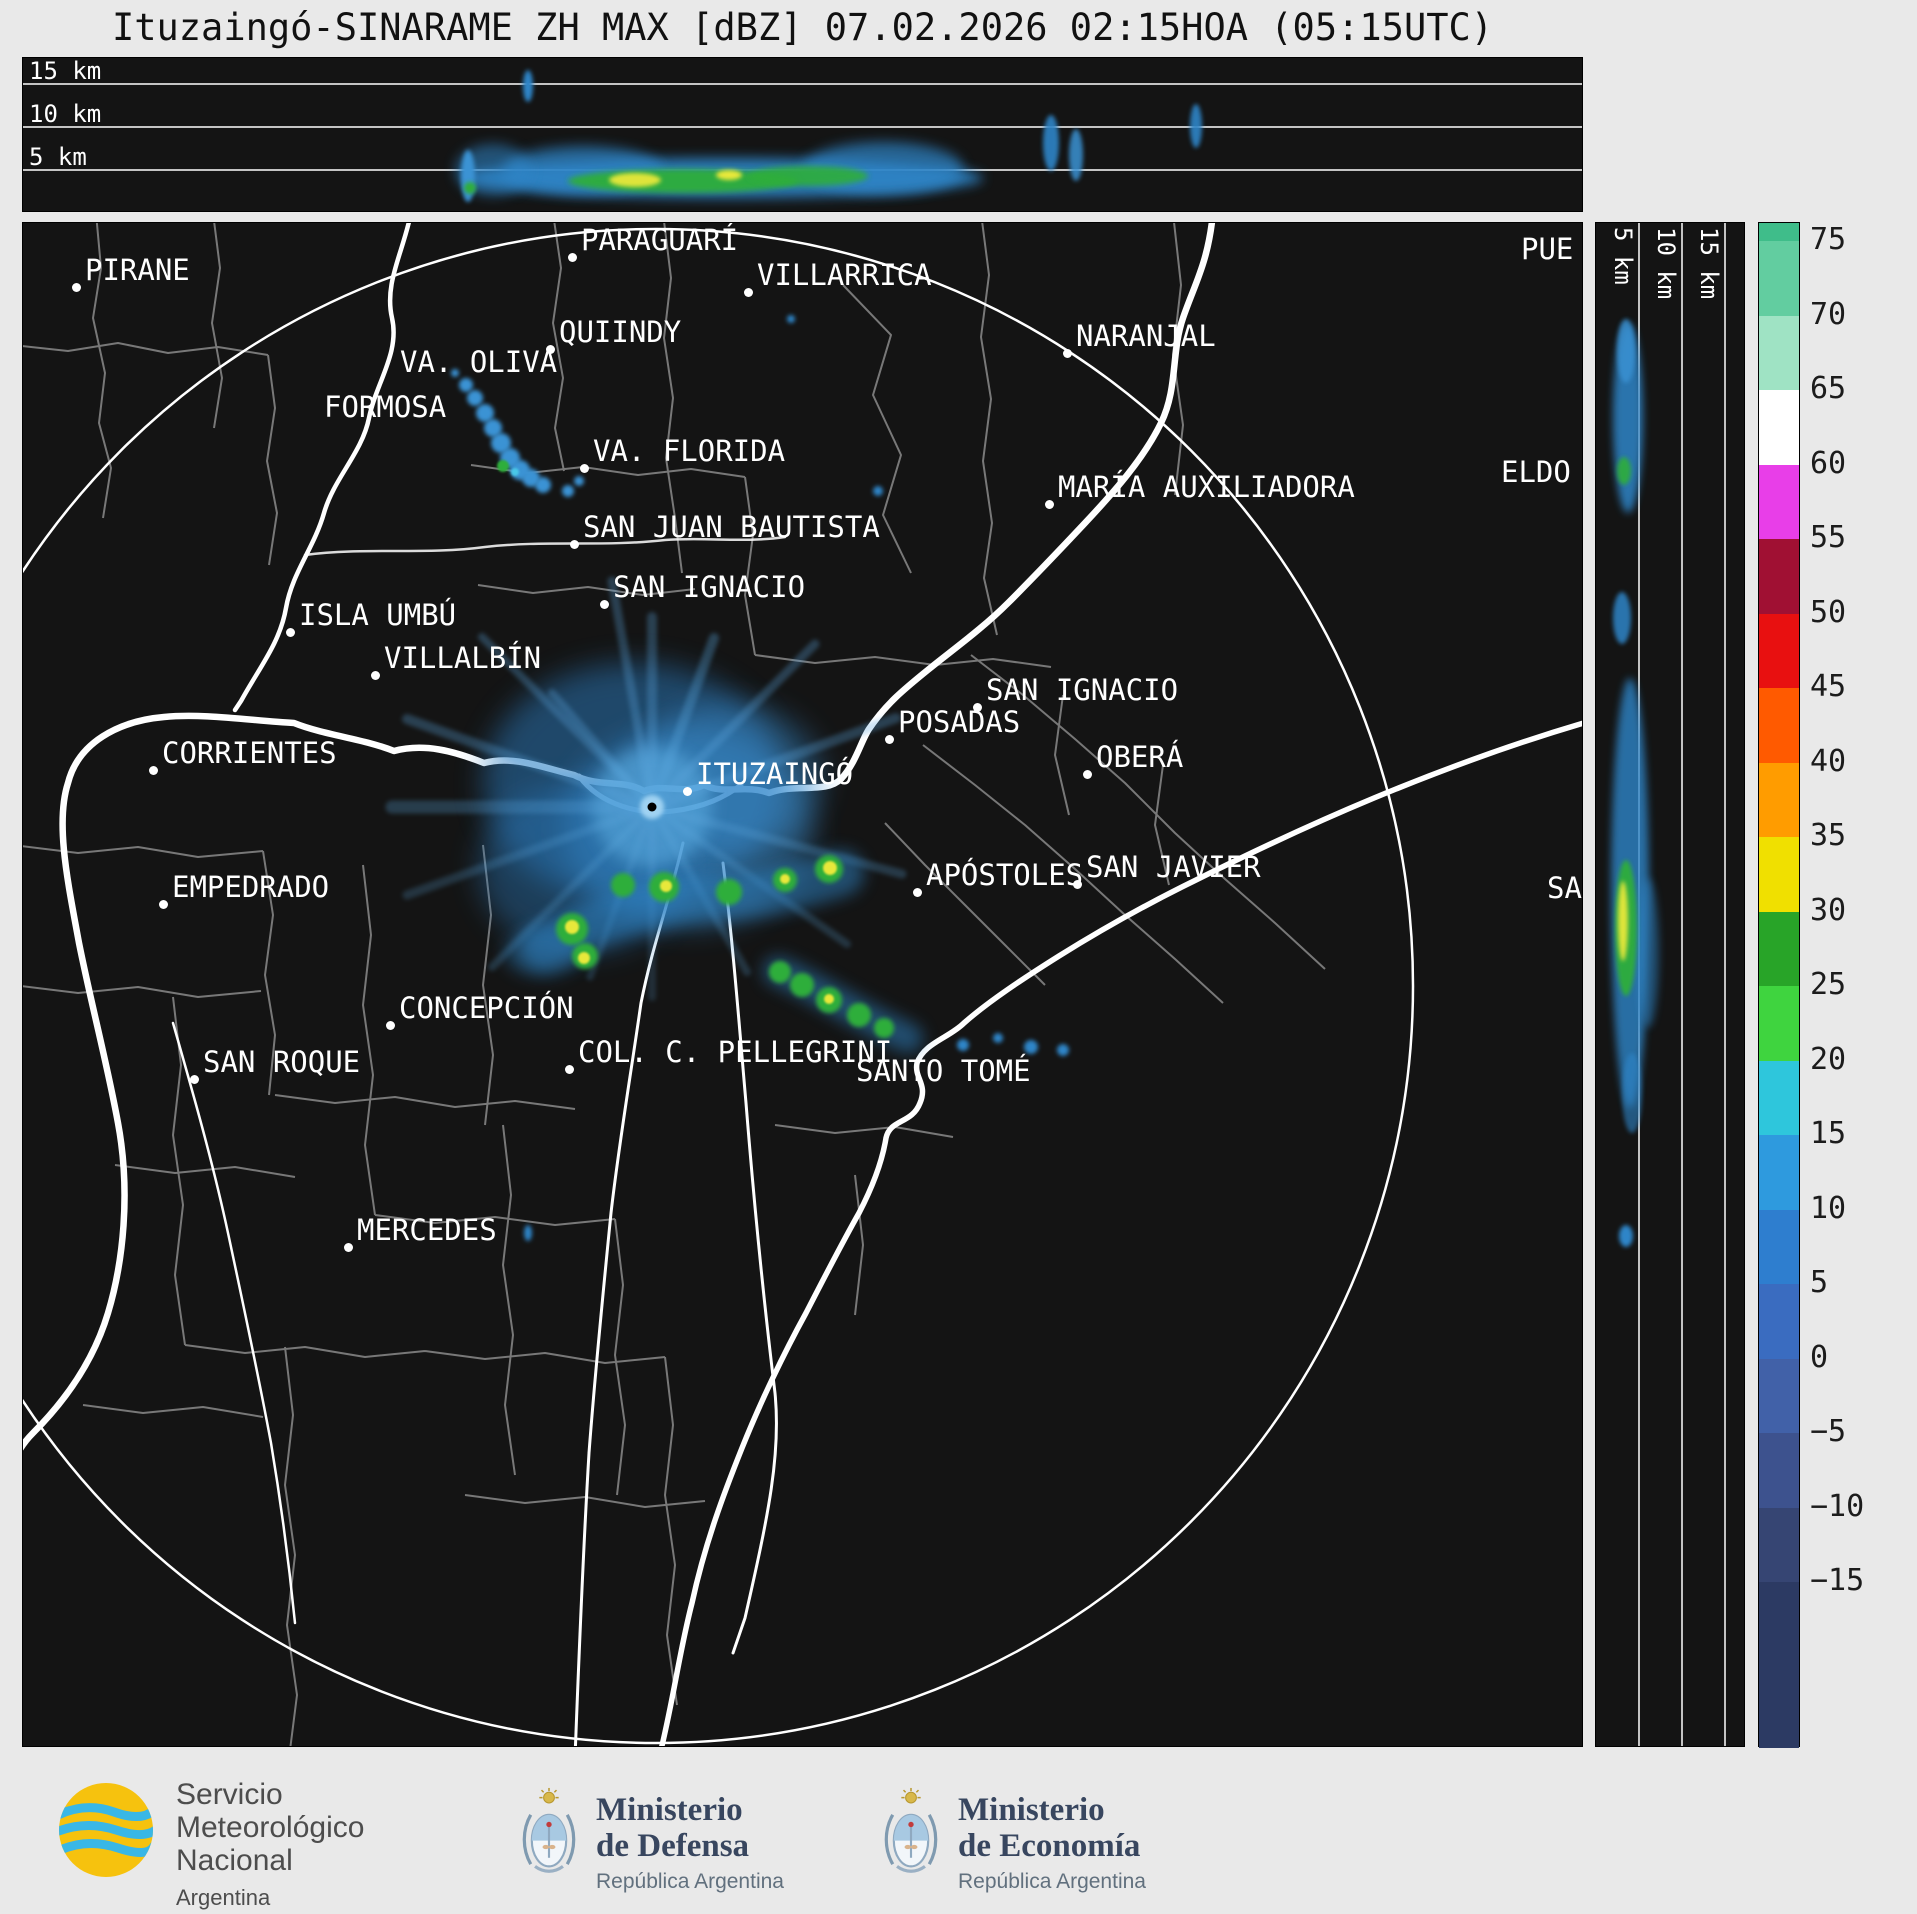 The image size is (1917, 1914). What do you see at coordinates (911, 1830) in the screenshot?
I see `economia-coat-of-arms` at bounding box center [911, 1830].